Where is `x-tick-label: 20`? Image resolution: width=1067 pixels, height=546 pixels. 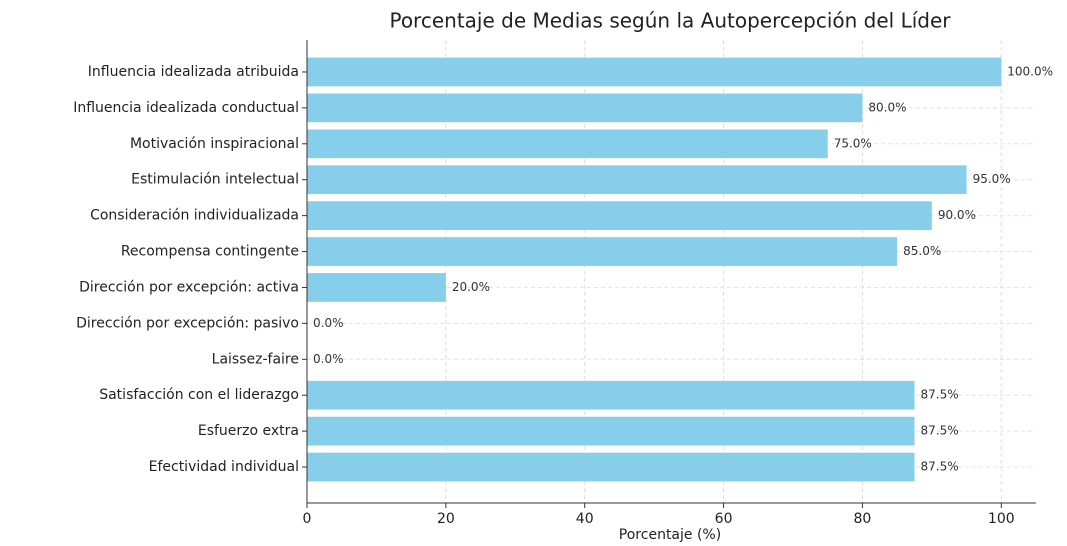 x-tick-label: 20 is located at coordinates (446, 519).